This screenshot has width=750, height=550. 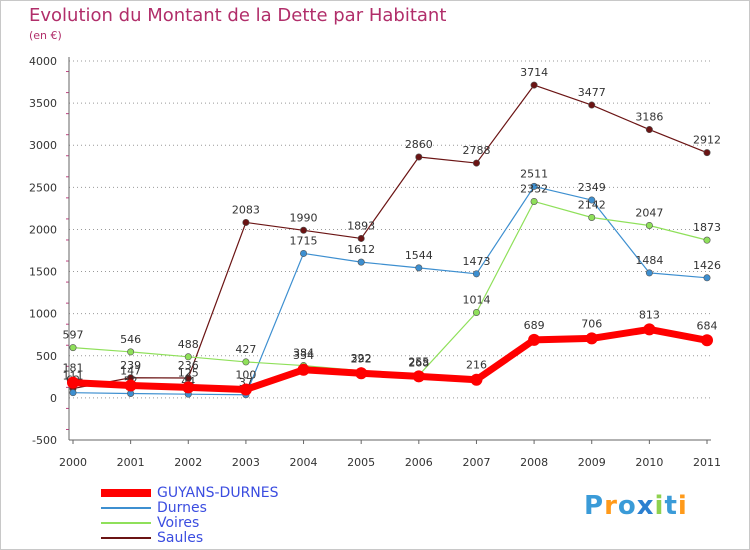 I want to click on data-label: 181, so click(x=73, y=368).